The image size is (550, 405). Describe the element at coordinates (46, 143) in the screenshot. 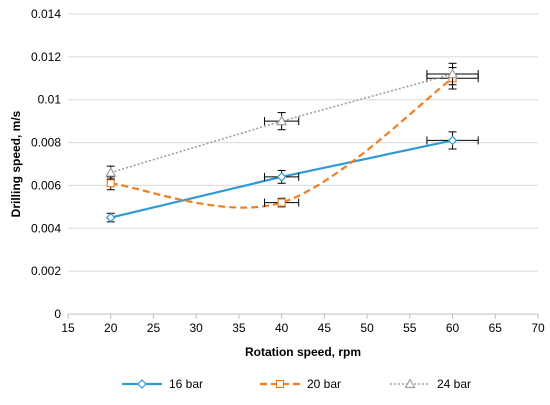

I see `y-tick-label: 0.008` at that location.